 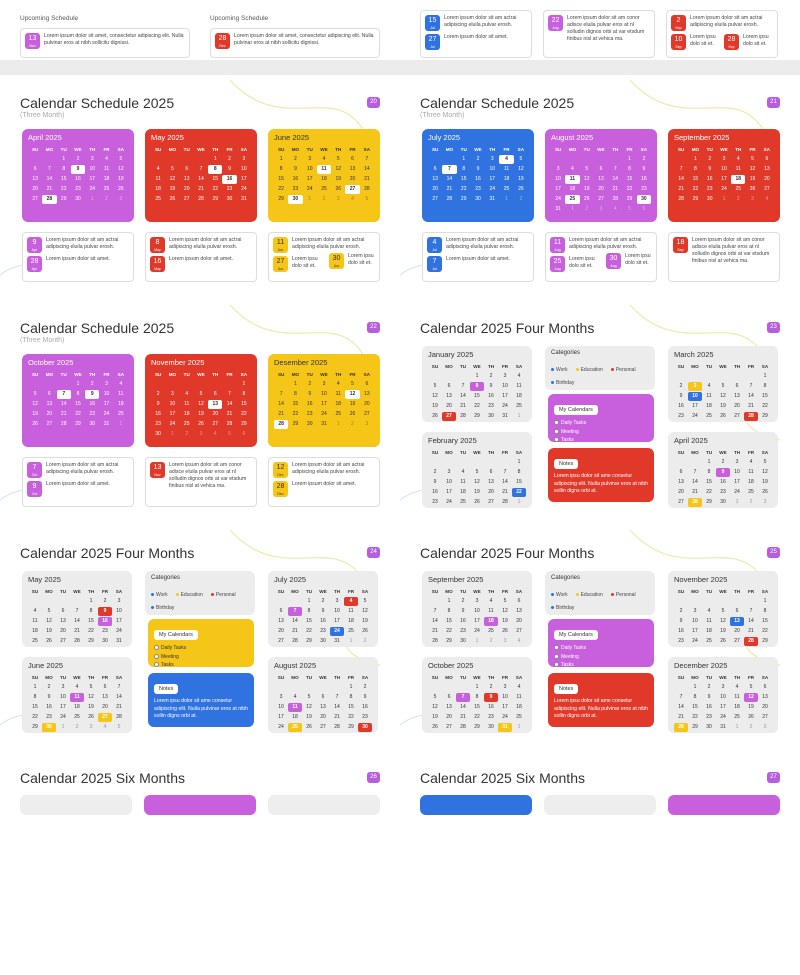 What do you see at coordinates (492, 199) in the screenshot?
I see `day-cell: 31` at bounding box center [492, 199].